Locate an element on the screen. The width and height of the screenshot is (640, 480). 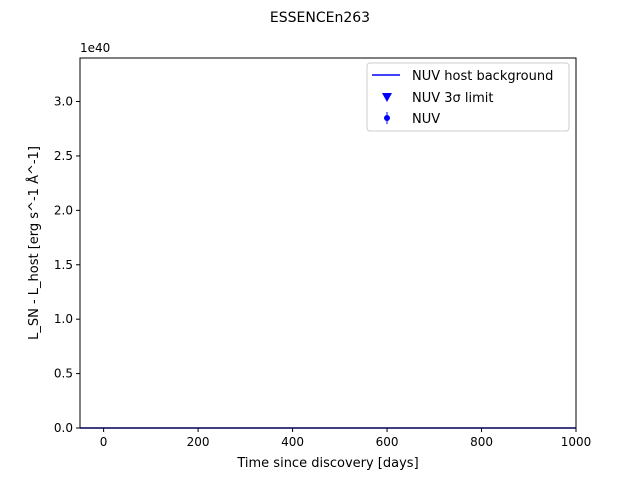
y-tick-label: 0.5 is located at coordinates (63, 374).